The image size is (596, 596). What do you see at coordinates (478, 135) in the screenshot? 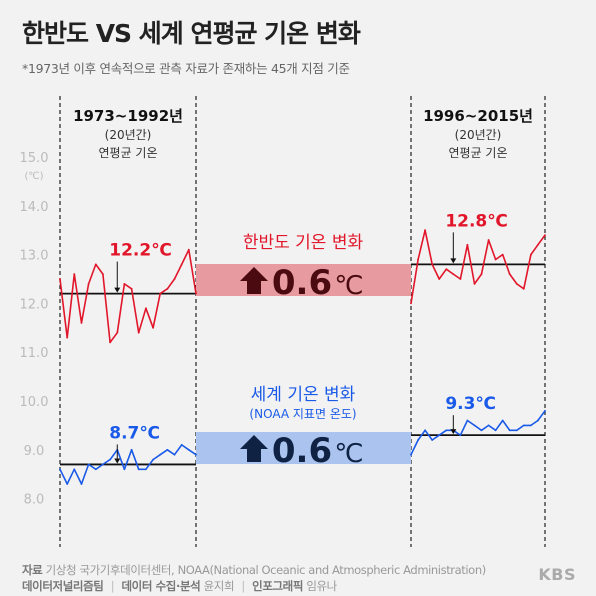
I see `late-period-years: (20년간)` at bounding box center [478, 135].